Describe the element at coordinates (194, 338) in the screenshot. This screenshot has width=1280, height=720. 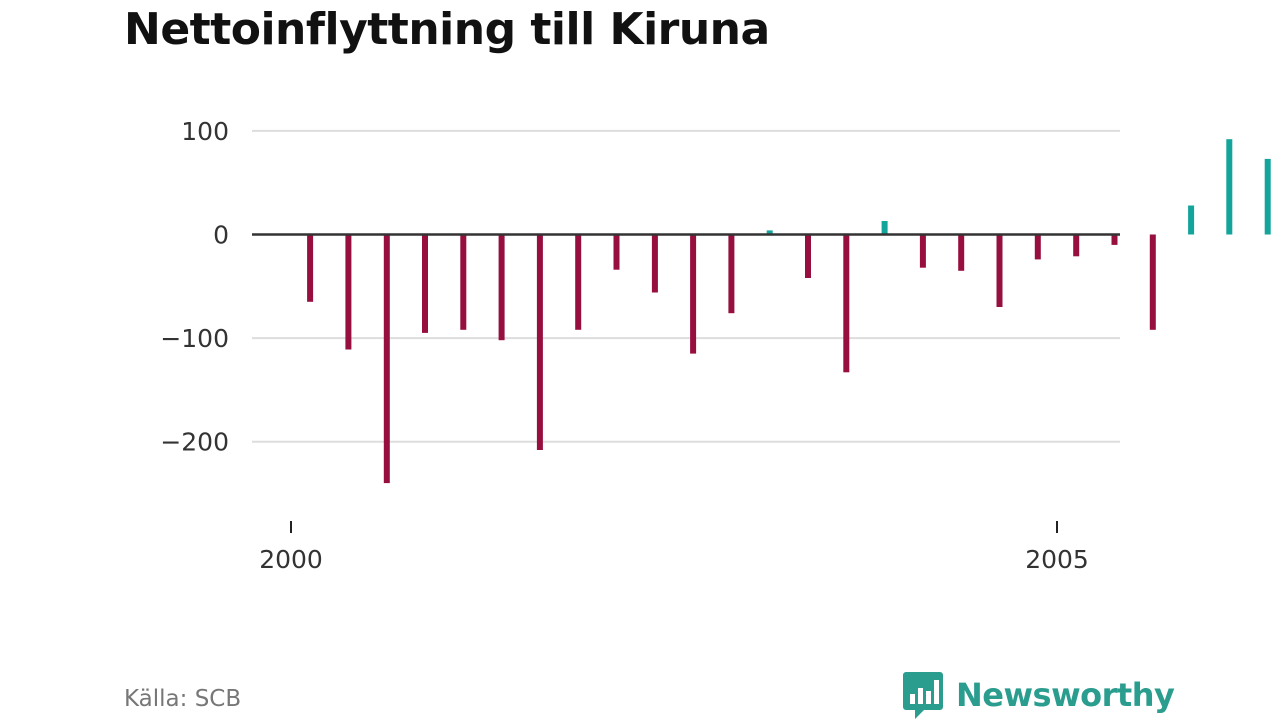
I see `y-tick-label: −100` at that location.